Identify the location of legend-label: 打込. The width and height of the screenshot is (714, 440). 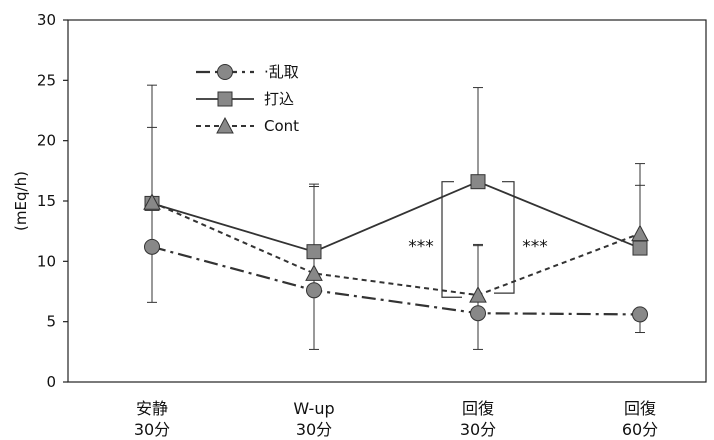
(279, 99).